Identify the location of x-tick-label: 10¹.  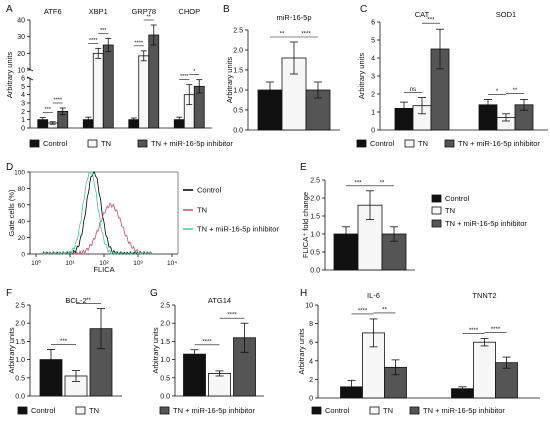
(70, 263).